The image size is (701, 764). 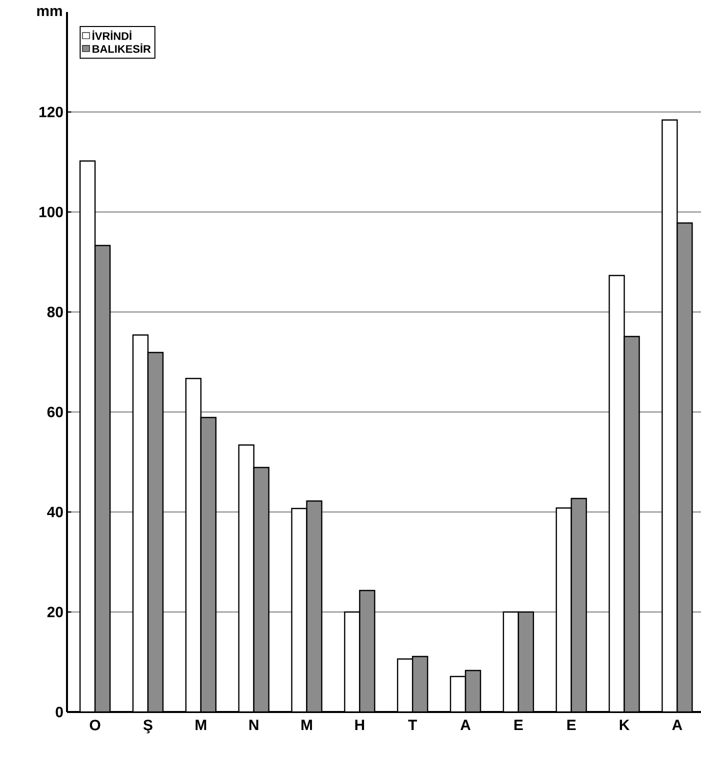 What do you see at coordinates (147, 727) in the screenshot?
I see `x-tick-label: Ş` at bounding box center [147, 727].